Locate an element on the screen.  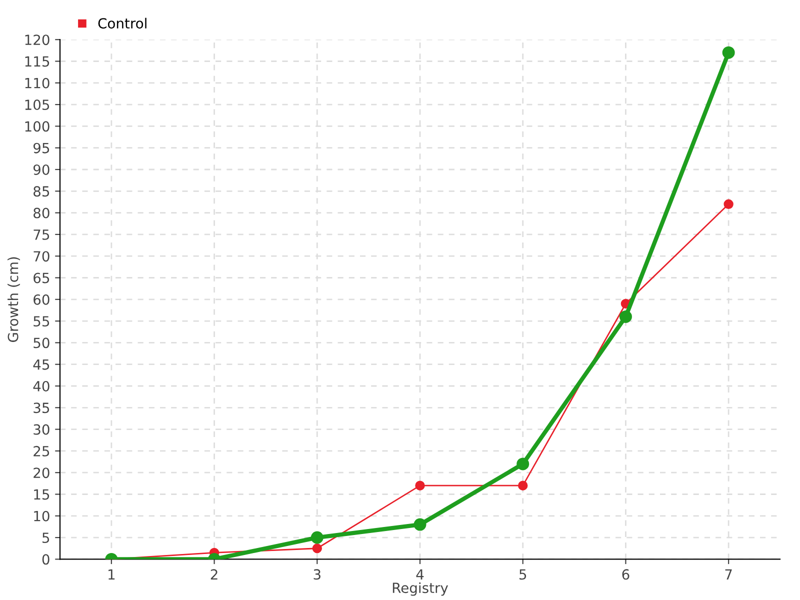
y-tick-label: 25 is located at coordinates (42, 451).